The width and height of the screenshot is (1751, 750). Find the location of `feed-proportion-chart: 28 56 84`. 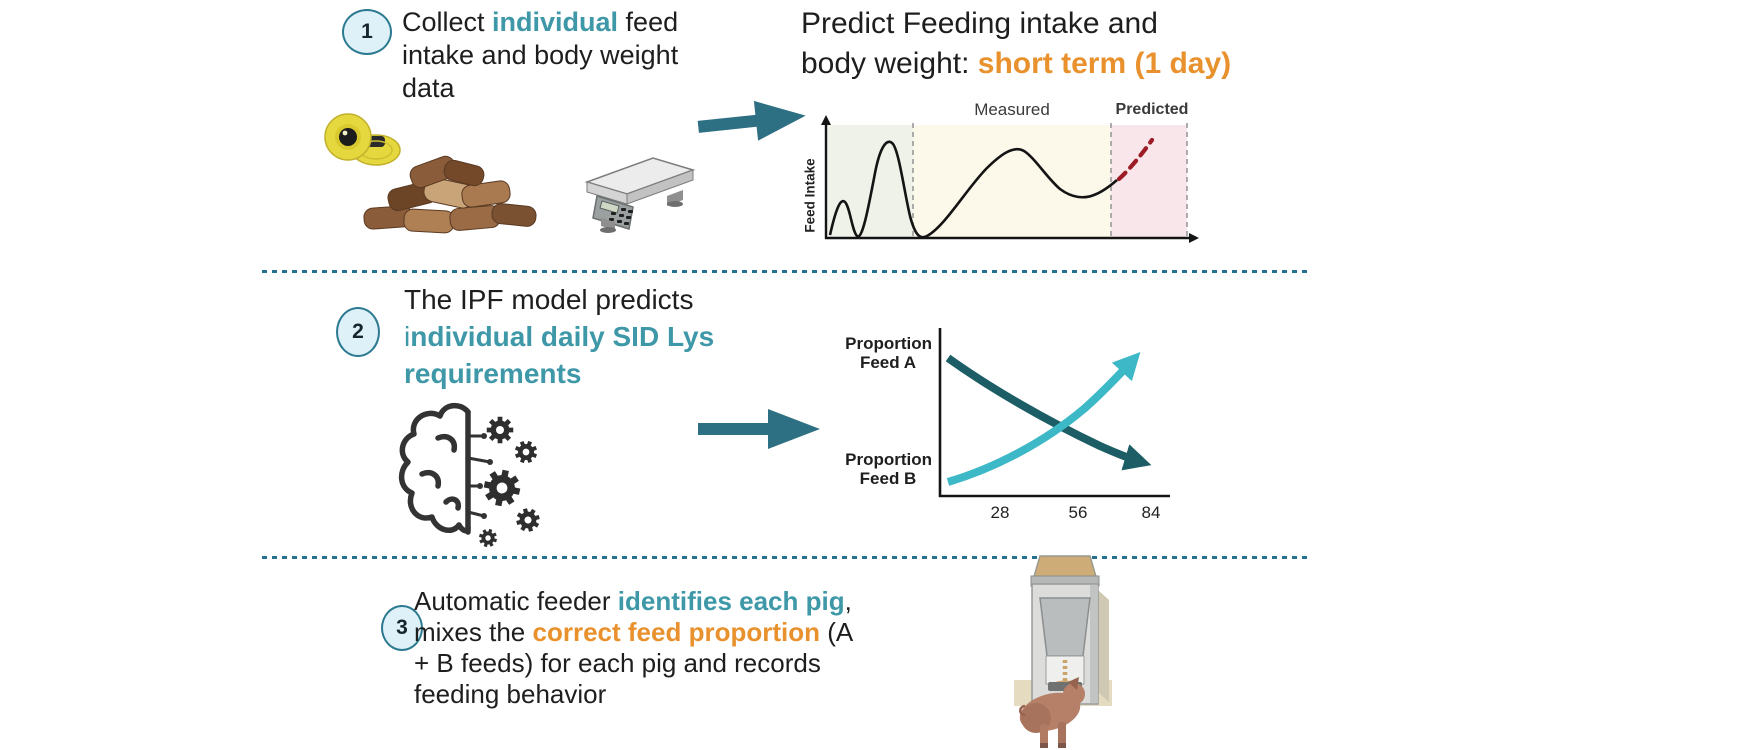

feed-proportion-chart: 28 56 84 is located at coordinates (1054, 425).